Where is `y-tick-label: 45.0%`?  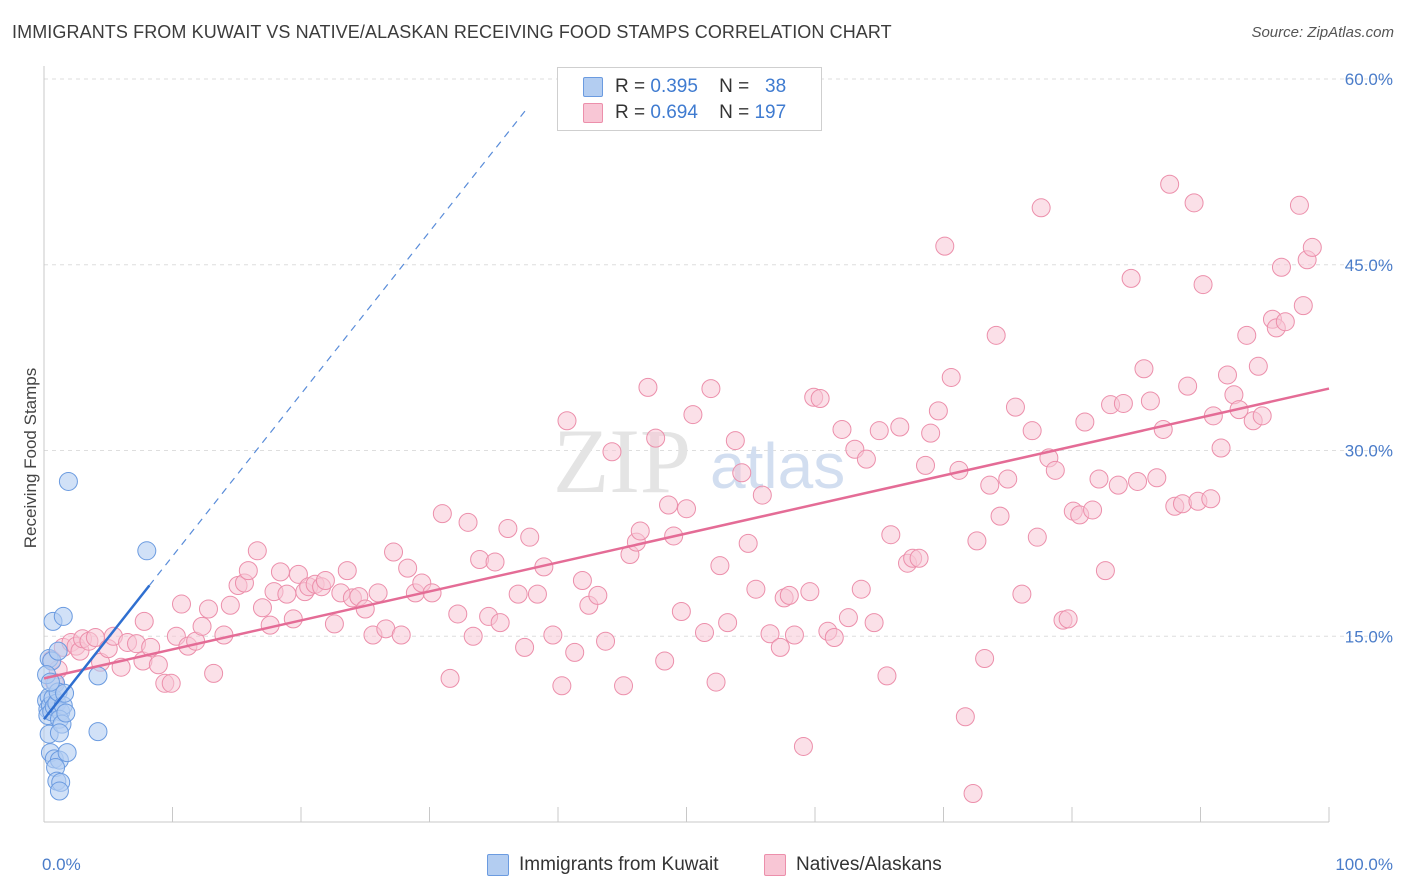
y-tick-label: 45.0% is located at coordinates (1369, 265).